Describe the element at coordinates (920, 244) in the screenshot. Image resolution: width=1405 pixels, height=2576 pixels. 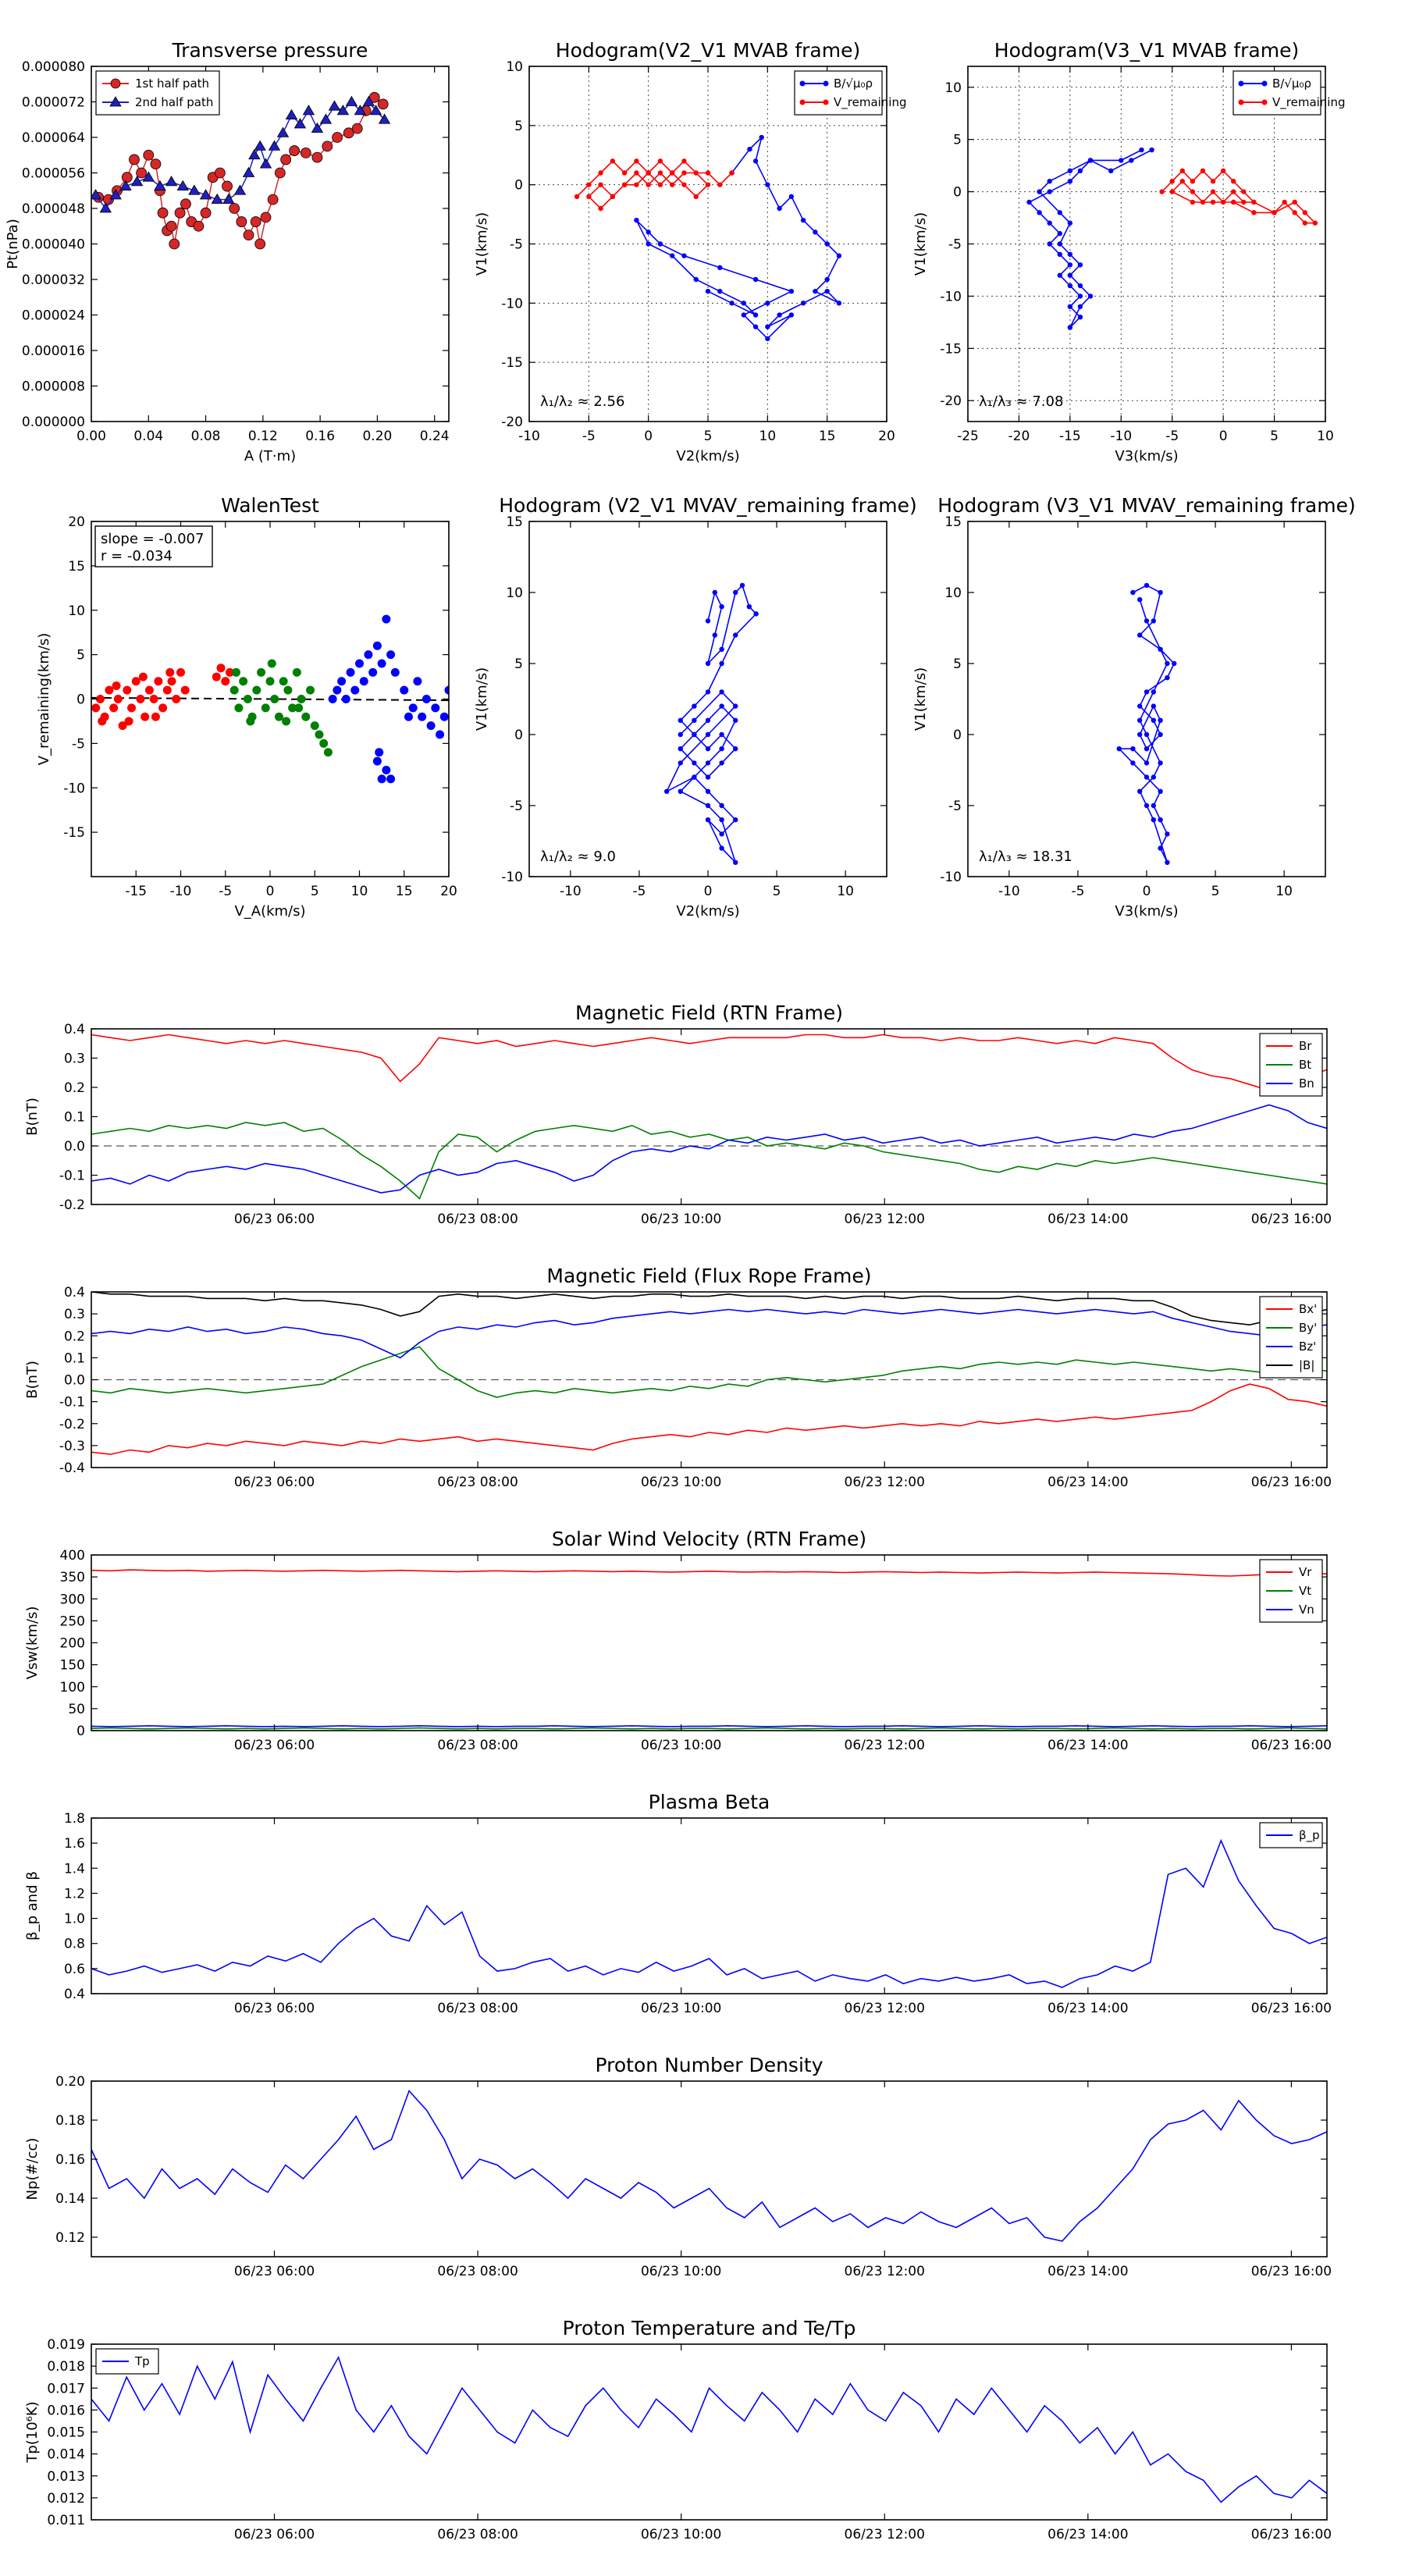
I see `y-axis-label: V1(km/s)` at that location.